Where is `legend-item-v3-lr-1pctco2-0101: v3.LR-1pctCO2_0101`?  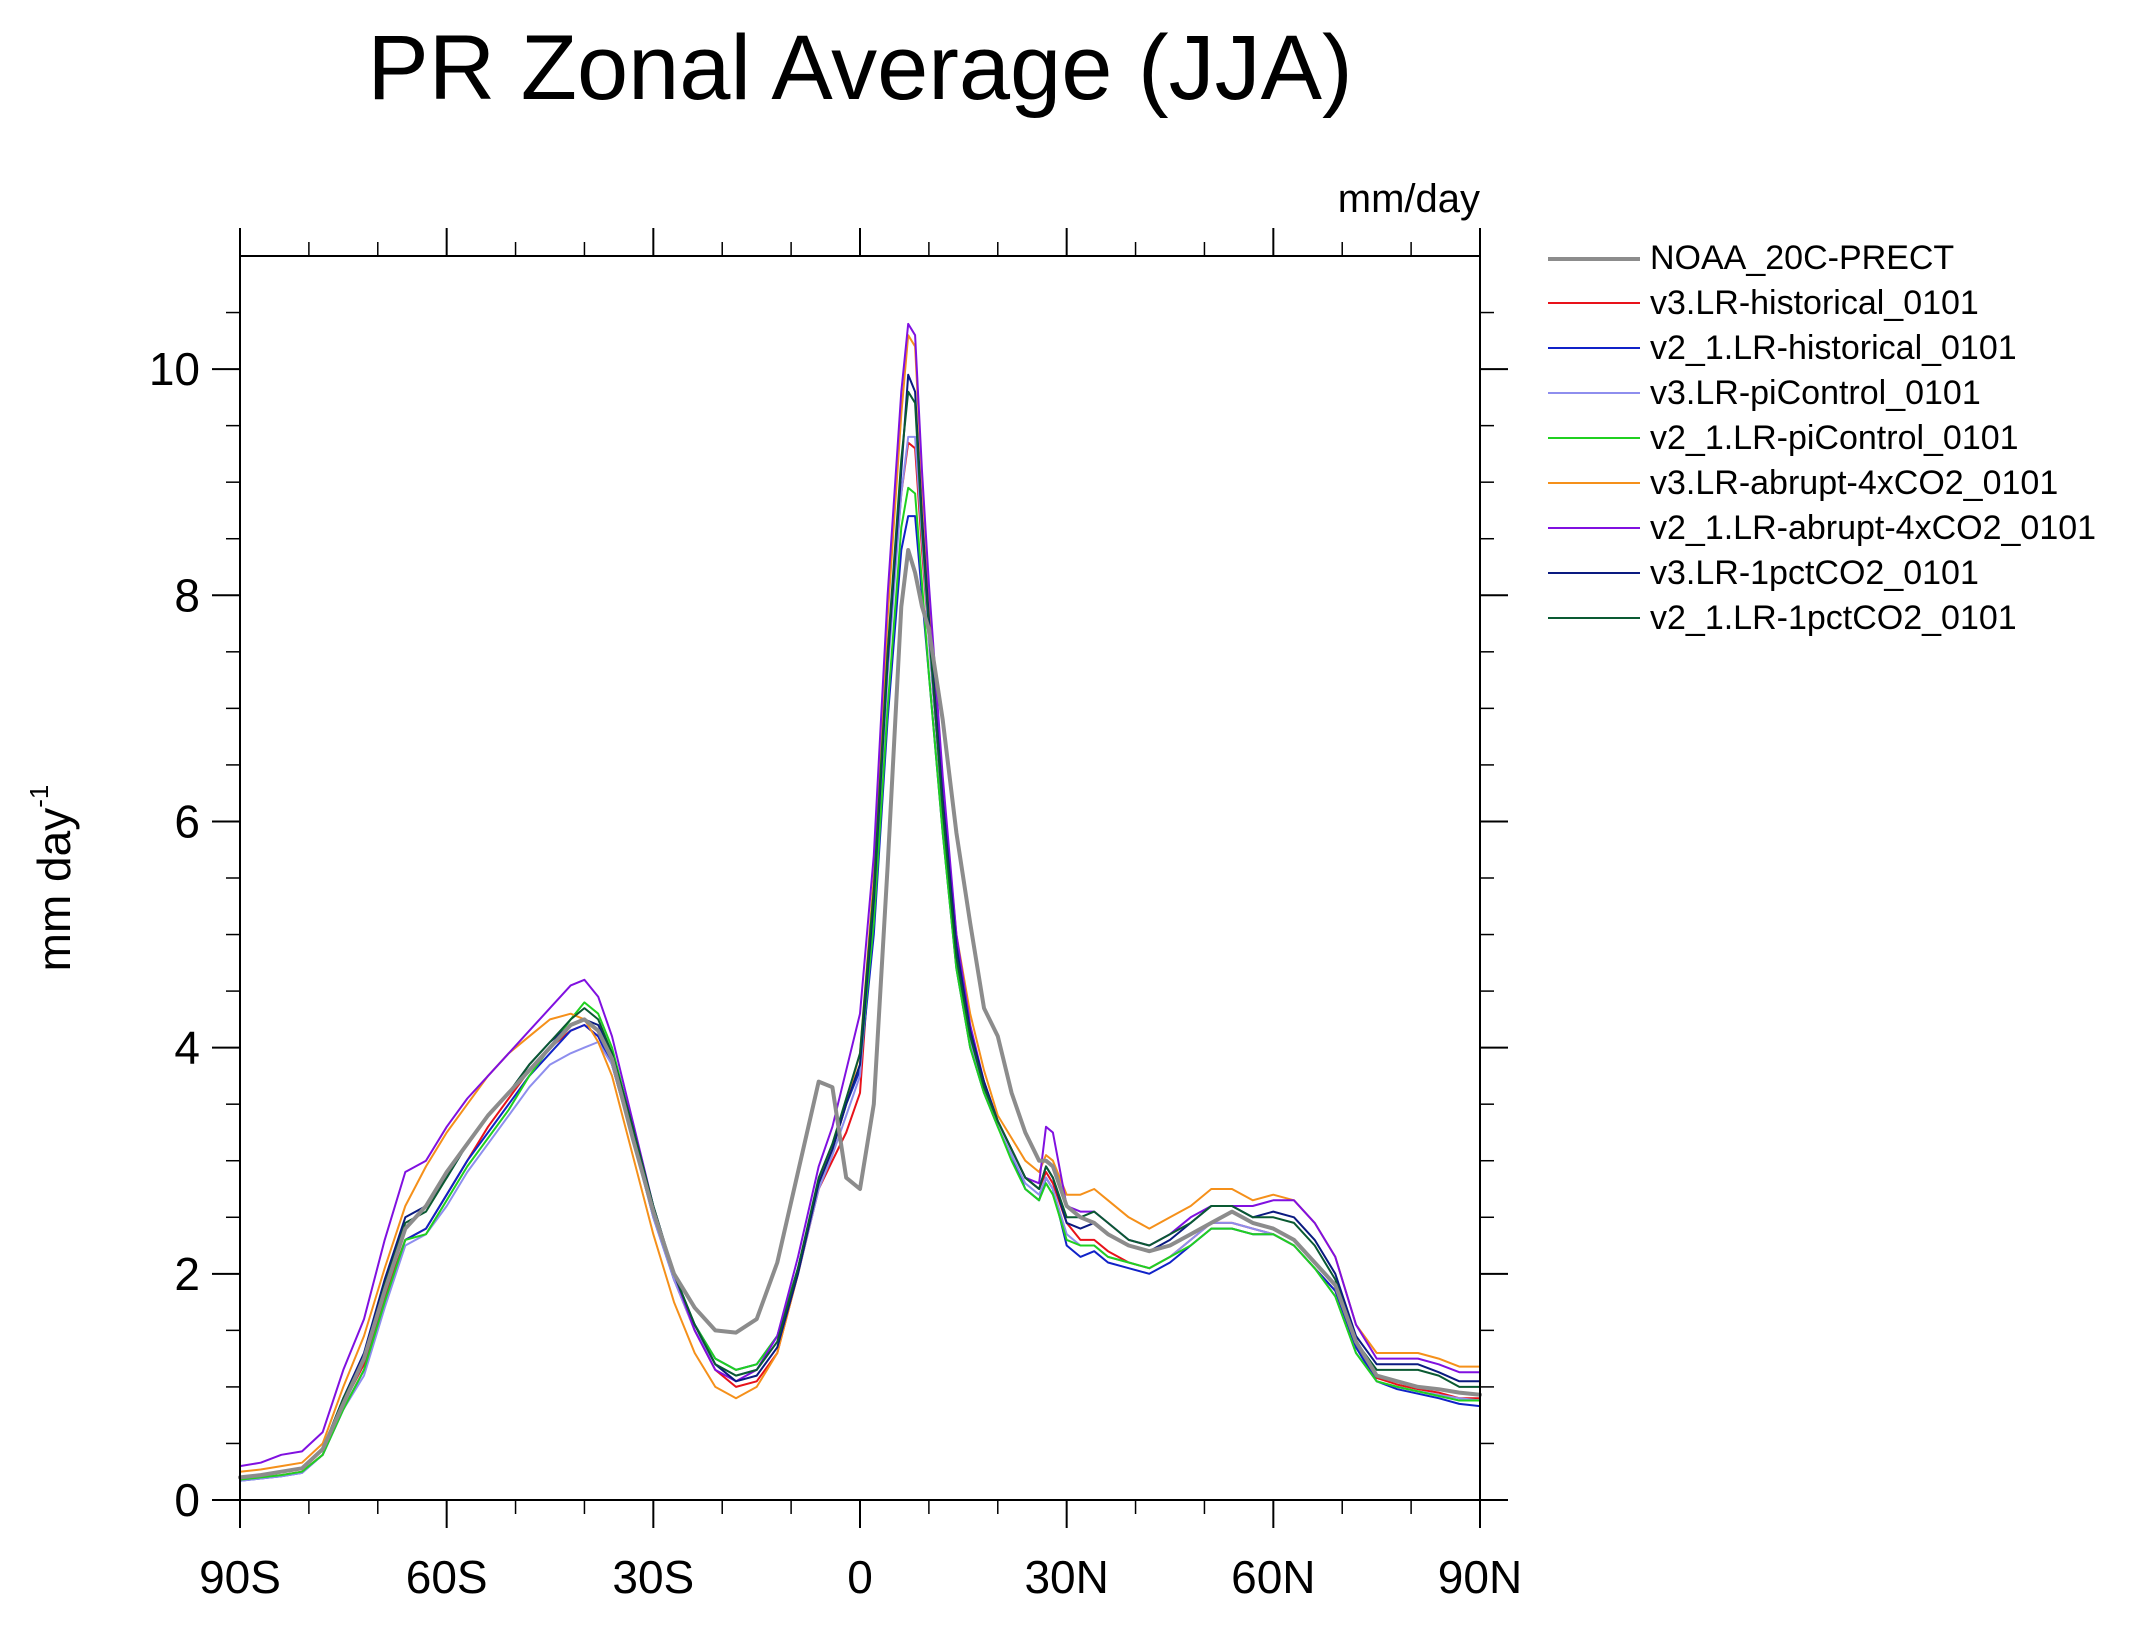 legend-item-v3-lr-1pctco2-0101: v3.LR-1pctCO2_0101 is located at coordinates (1835, 573).